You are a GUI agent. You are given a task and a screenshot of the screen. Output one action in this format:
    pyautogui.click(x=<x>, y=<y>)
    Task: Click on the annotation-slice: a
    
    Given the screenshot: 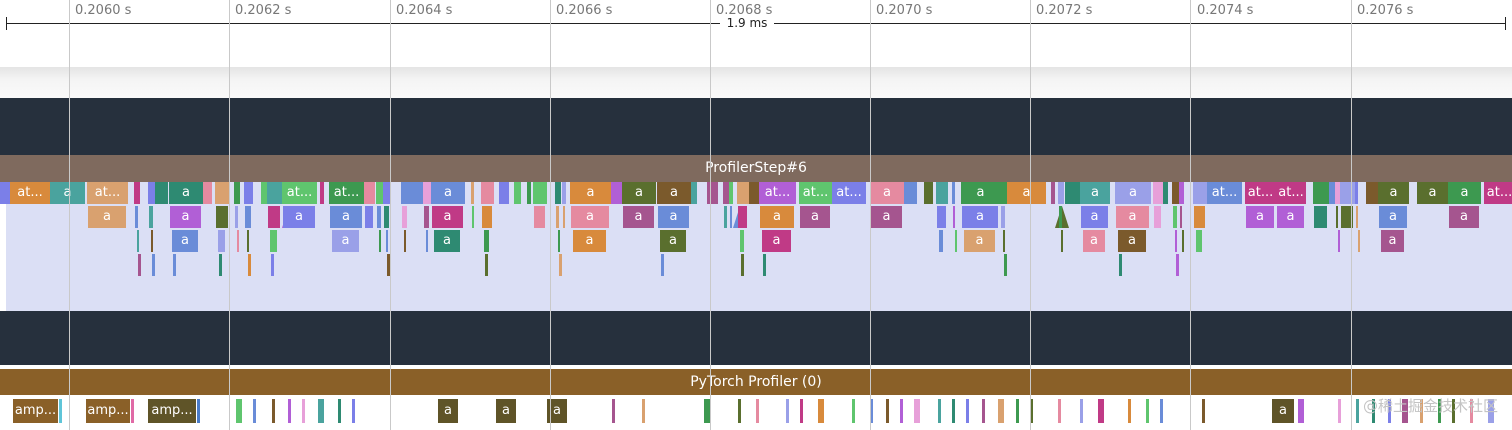 What is the action you would take?
    pyautogui.click(x=448, y=411)
    